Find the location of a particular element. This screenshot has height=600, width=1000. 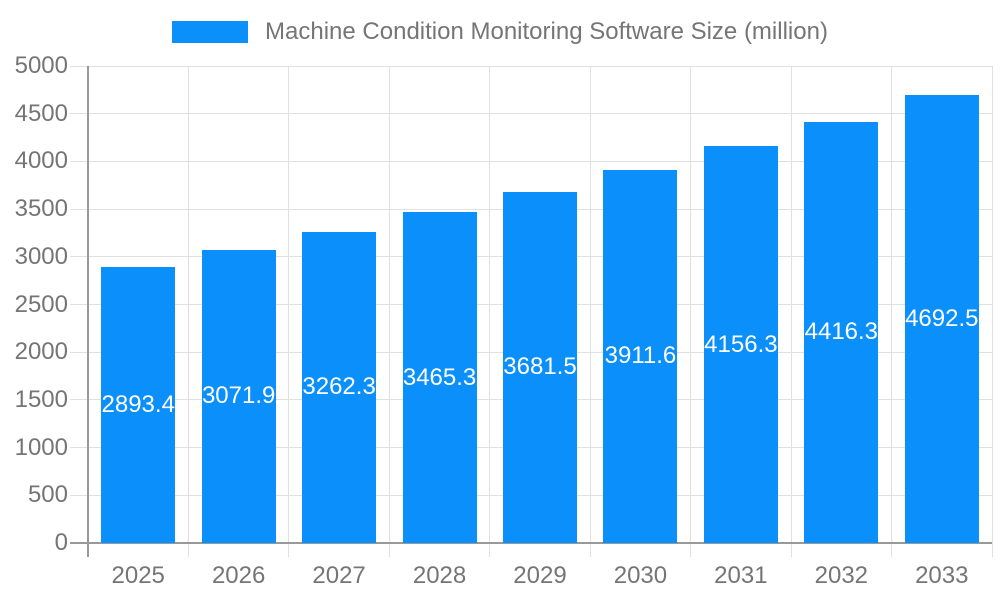

y-tick-label: 0 is located at coordinates (61, 542).